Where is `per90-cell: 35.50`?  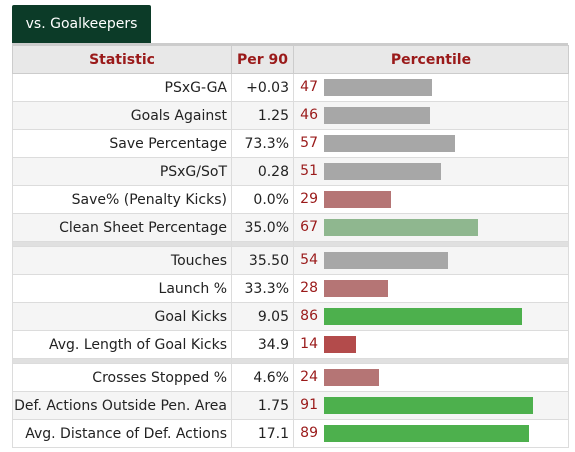
per90-cell: 35.50 is located at coordinates (262, 260).